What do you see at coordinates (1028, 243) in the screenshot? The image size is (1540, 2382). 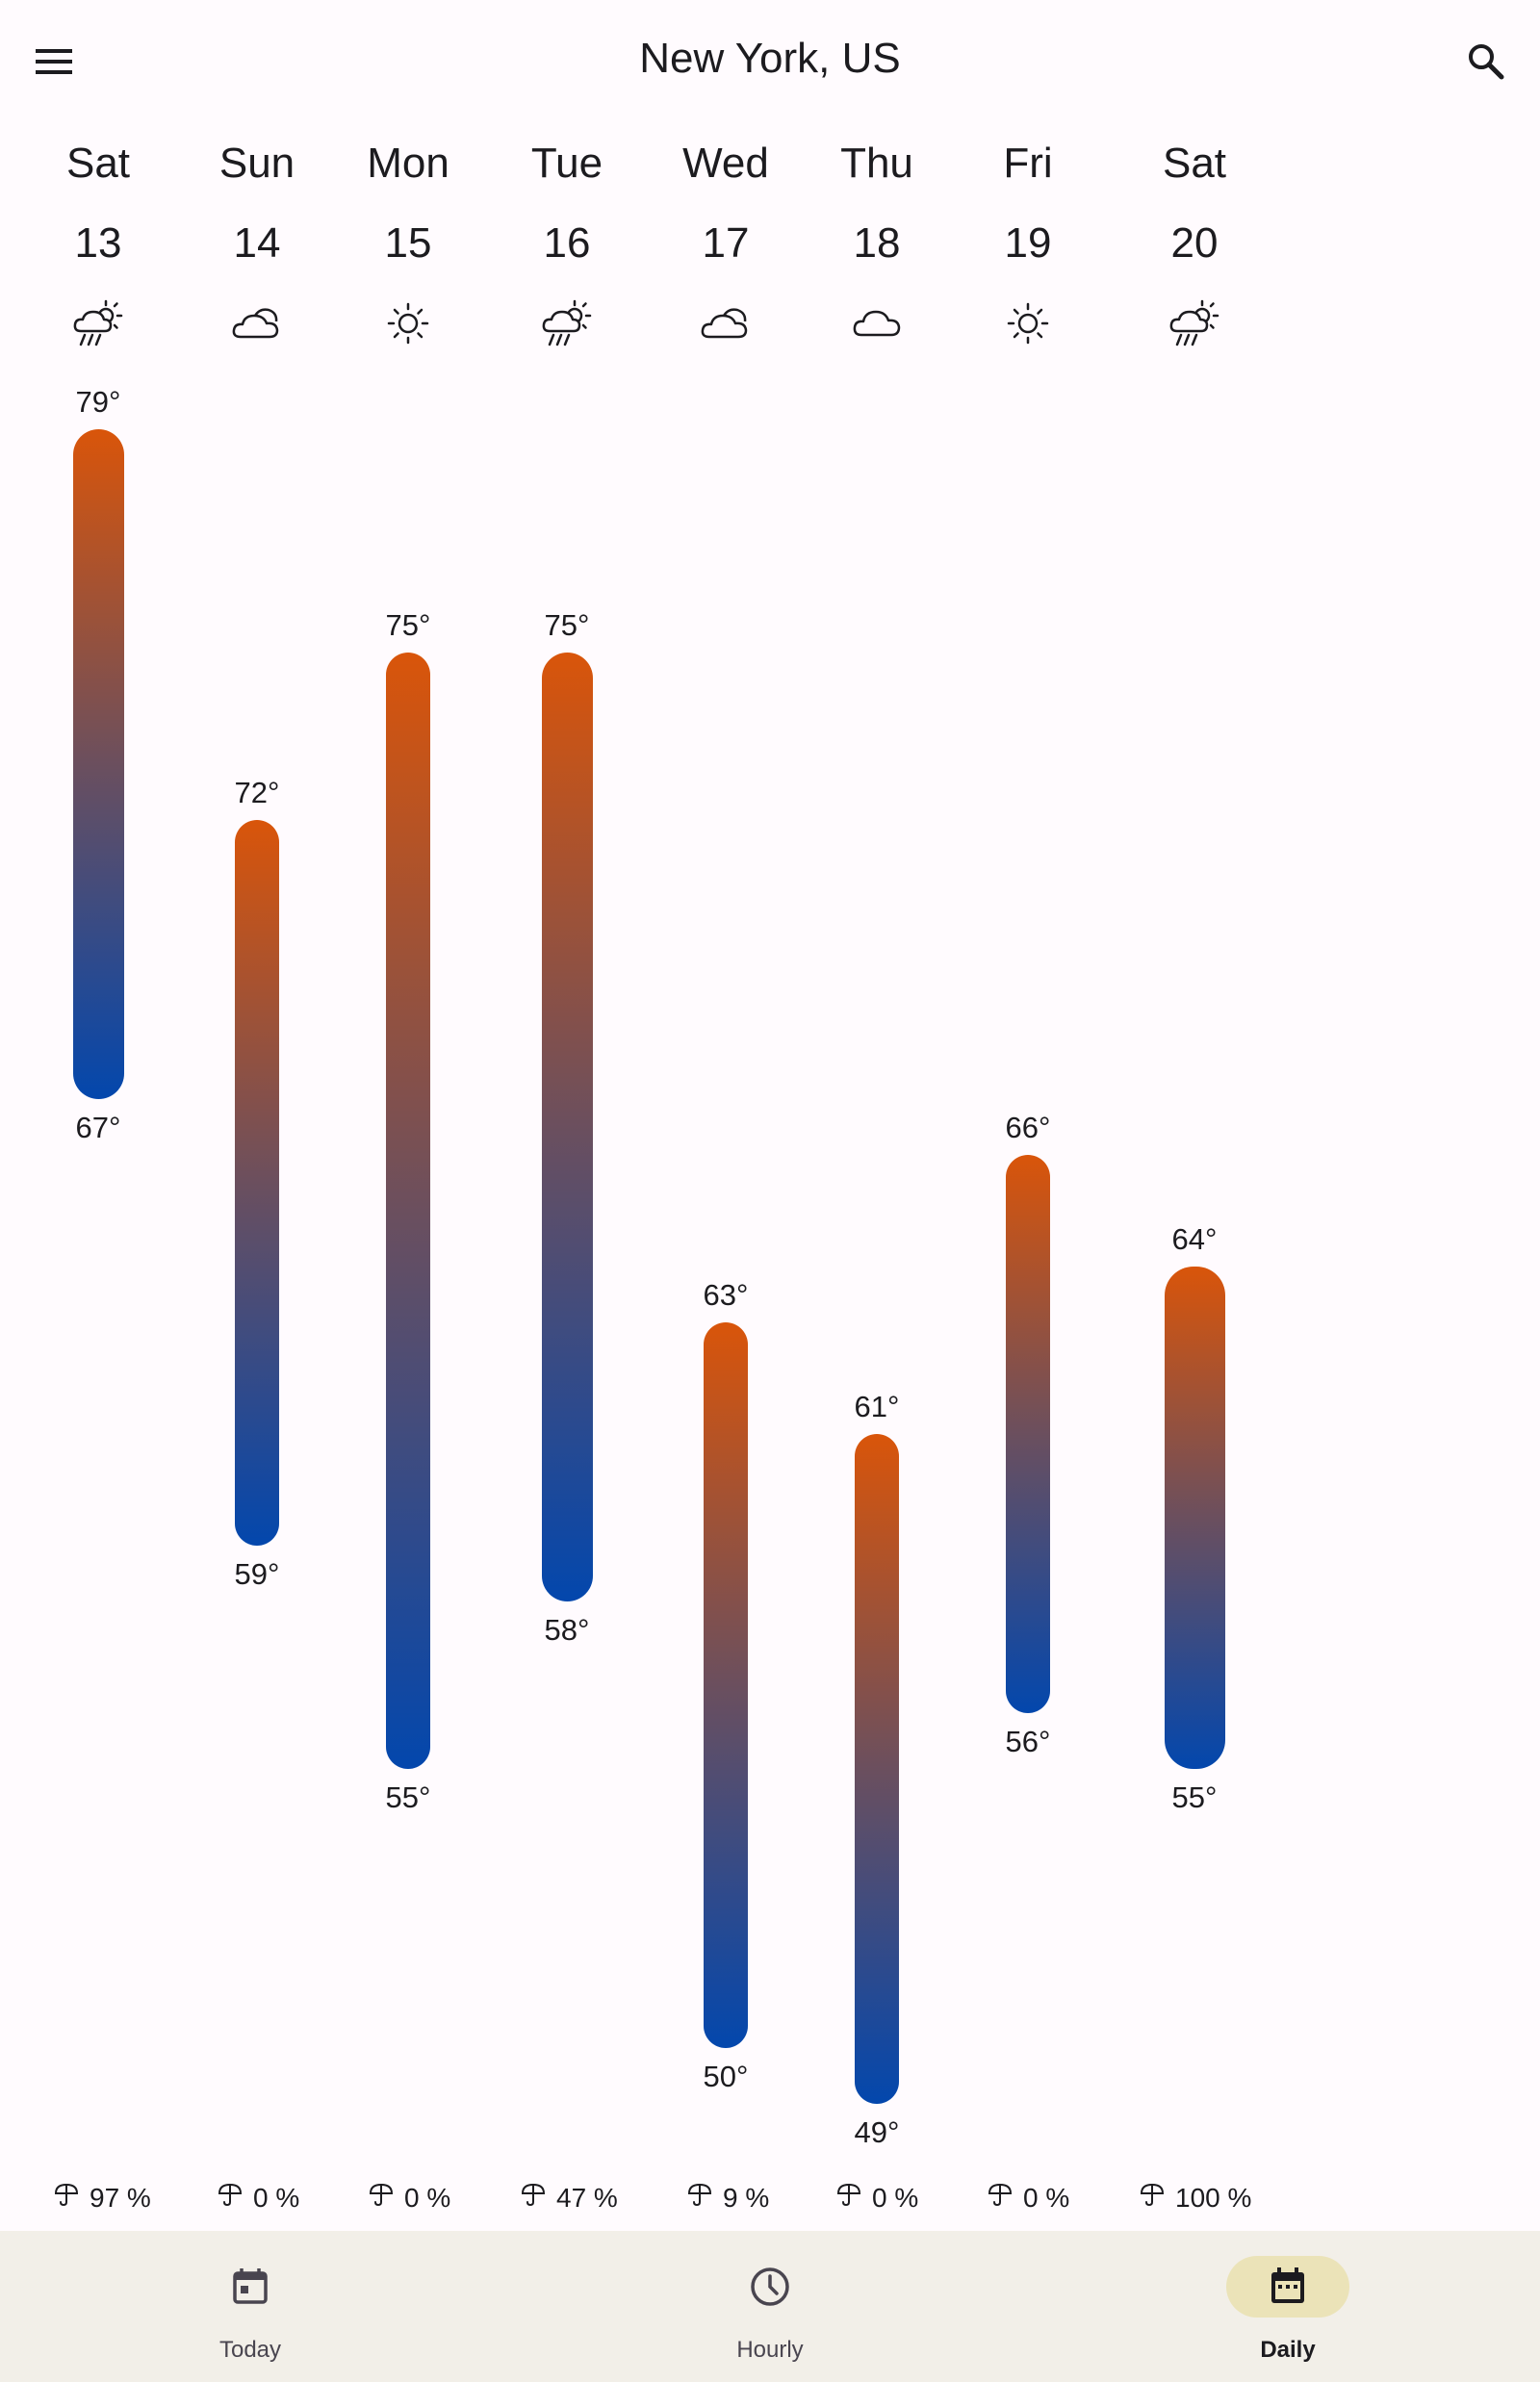 I see `day-date: 19` at bounding box center [1028, 243].